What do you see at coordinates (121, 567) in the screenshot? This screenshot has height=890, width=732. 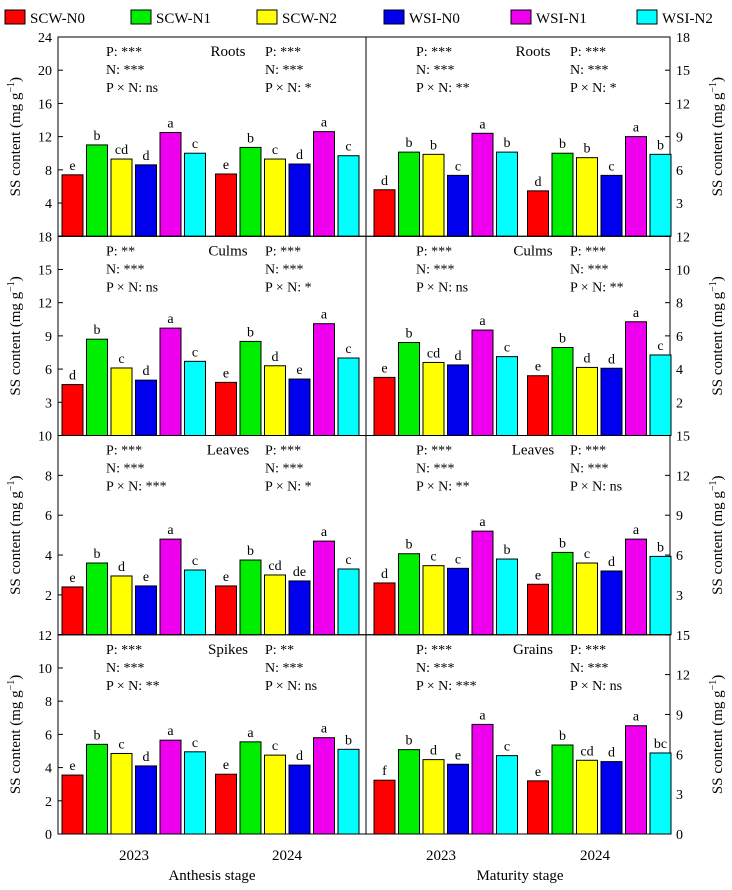 I see `panel-anthesis-leaves-letter: d` at bounding box center [121, 567].